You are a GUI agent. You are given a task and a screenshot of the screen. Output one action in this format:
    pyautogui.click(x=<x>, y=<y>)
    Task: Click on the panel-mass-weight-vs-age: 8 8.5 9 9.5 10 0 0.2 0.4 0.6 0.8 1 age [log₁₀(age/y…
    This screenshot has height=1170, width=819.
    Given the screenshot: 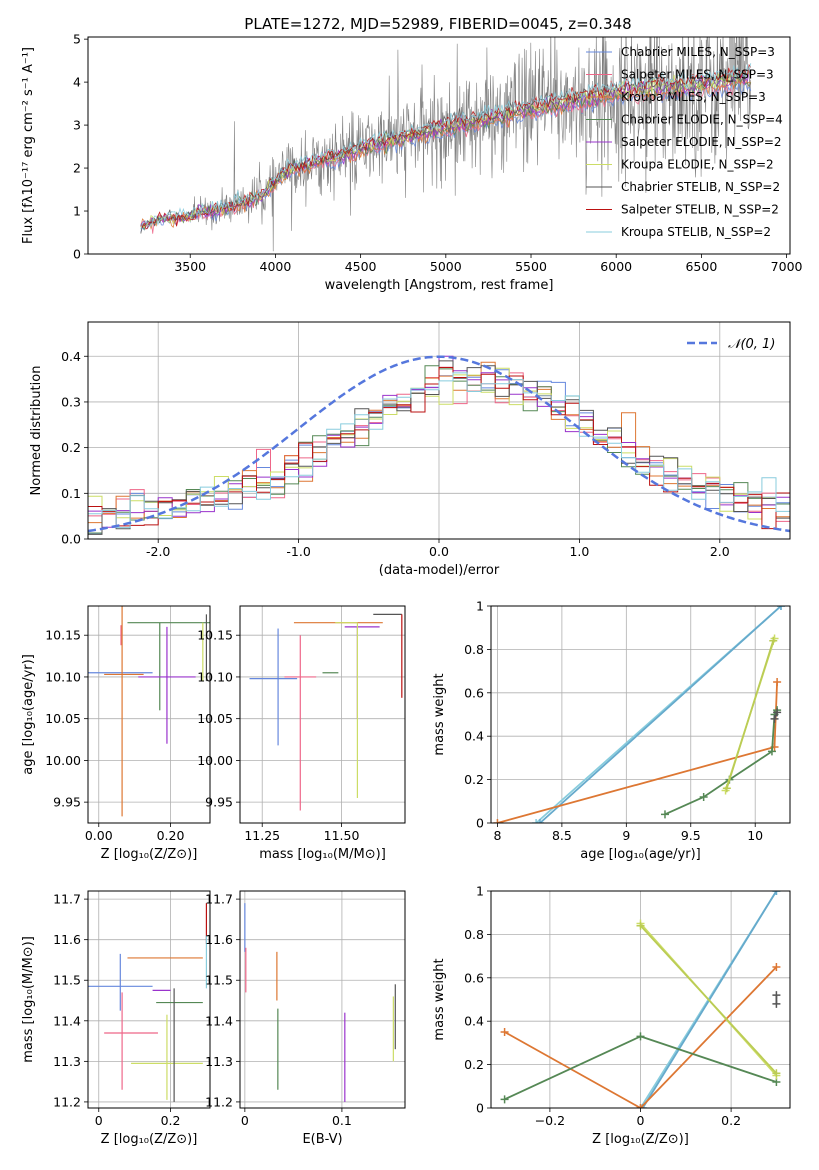 What is the action you would take?
    pyautogui.click(x=611, y=730)
    